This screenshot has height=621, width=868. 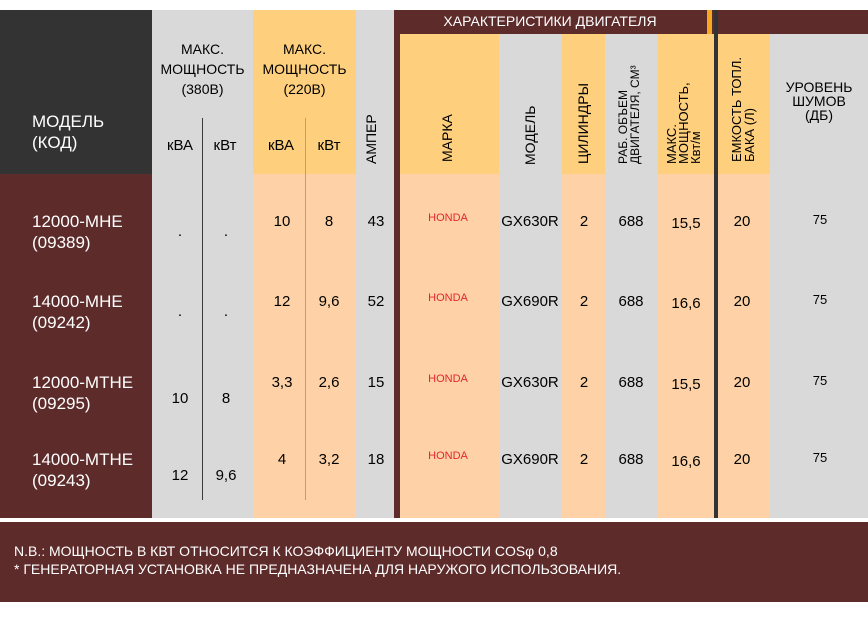 I want to click on brand-body-bg, so click(x=449, y=346).